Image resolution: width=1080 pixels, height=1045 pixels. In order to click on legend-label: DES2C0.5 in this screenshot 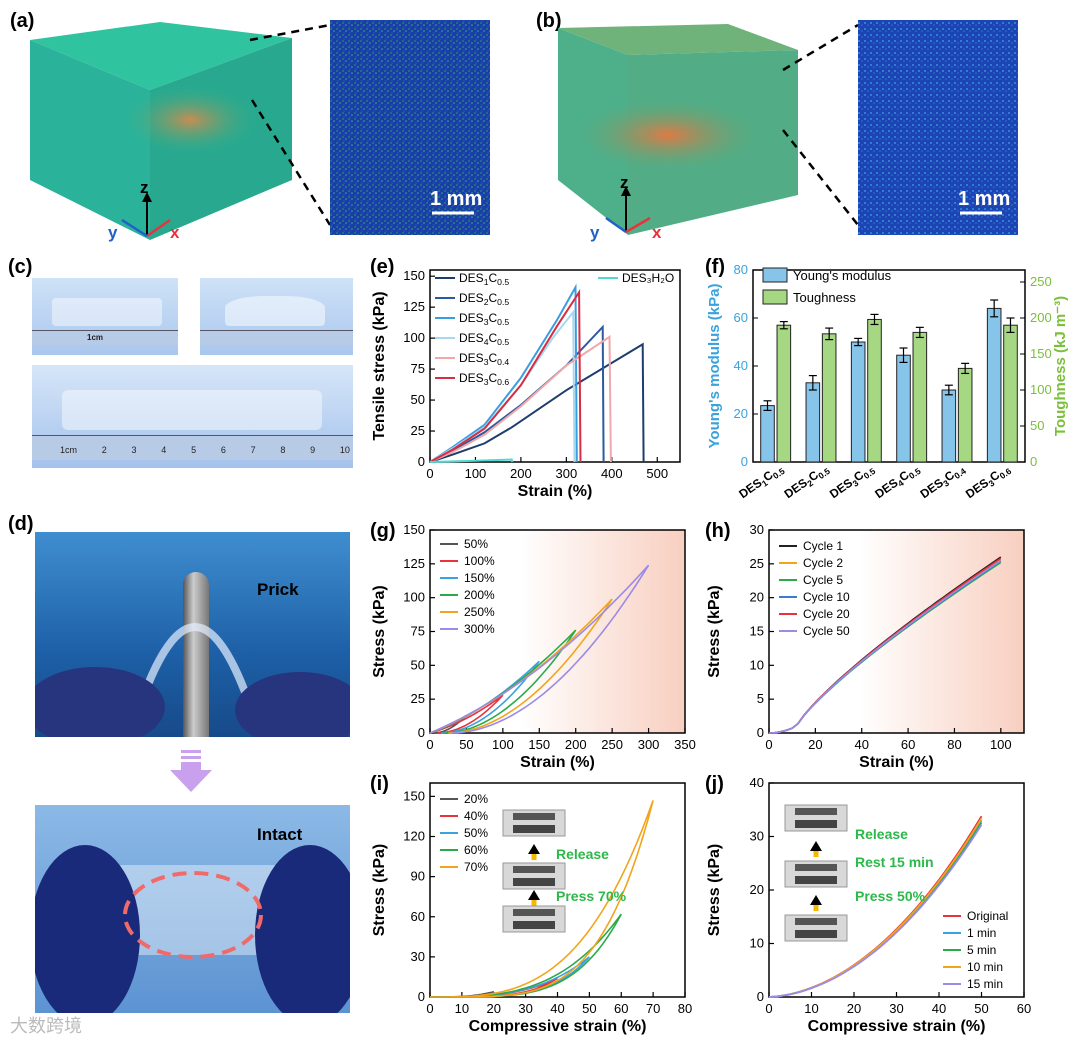, I will do `click(484, 299)`.